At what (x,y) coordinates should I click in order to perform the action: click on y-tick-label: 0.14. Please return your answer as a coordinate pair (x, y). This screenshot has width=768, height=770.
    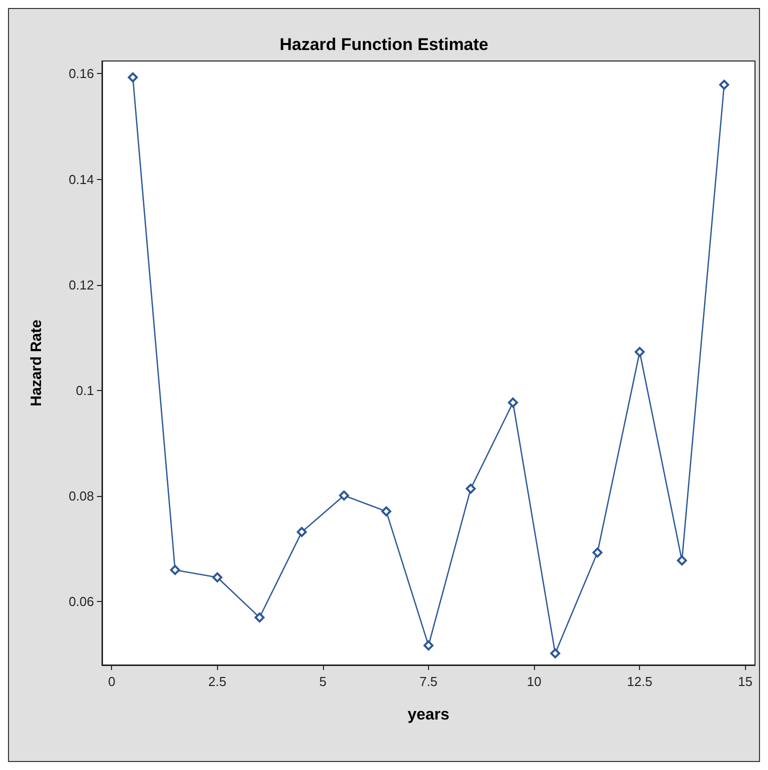
    Looking at the image, I should click on (81, 179).